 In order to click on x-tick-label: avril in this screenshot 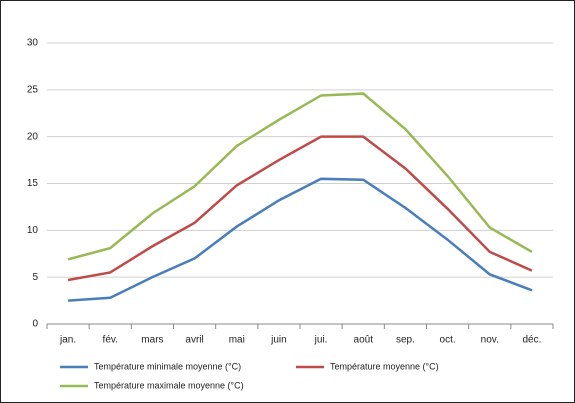, I will do `click(194, 340)`.